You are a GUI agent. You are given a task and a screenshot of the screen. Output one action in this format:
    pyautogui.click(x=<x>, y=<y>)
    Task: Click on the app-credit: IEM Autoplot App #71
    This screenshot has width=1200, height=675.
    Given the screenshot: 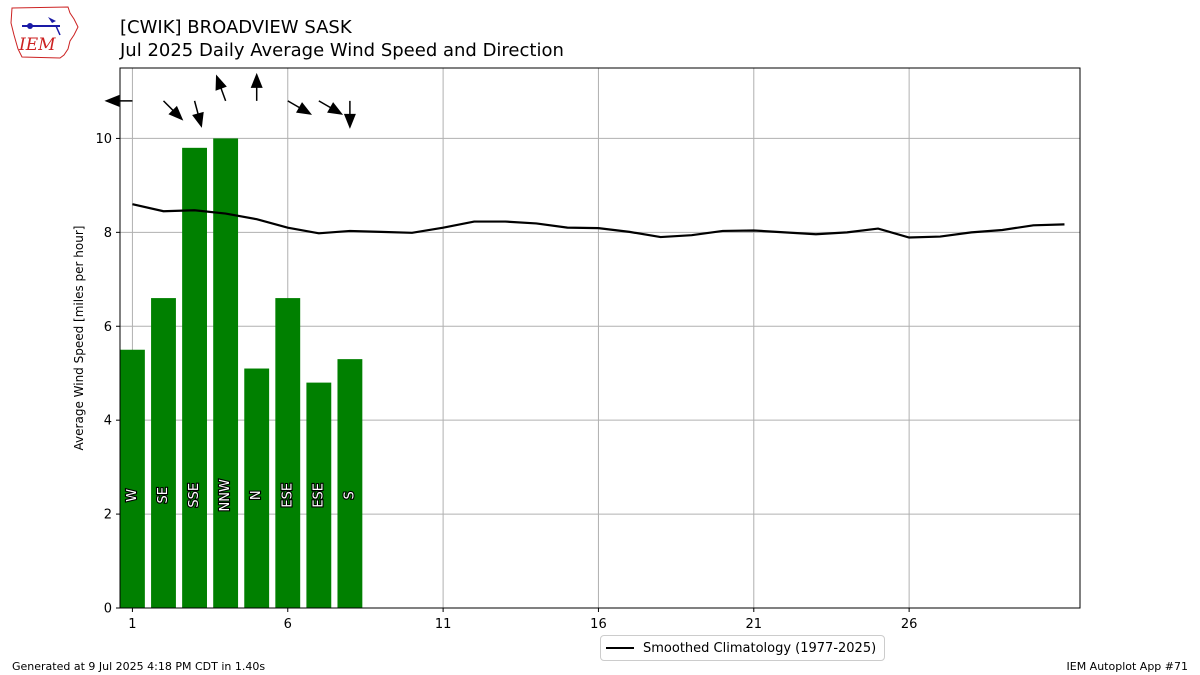 What is the action you would take?
    pyautogui.click(x=1127, y=666)
    